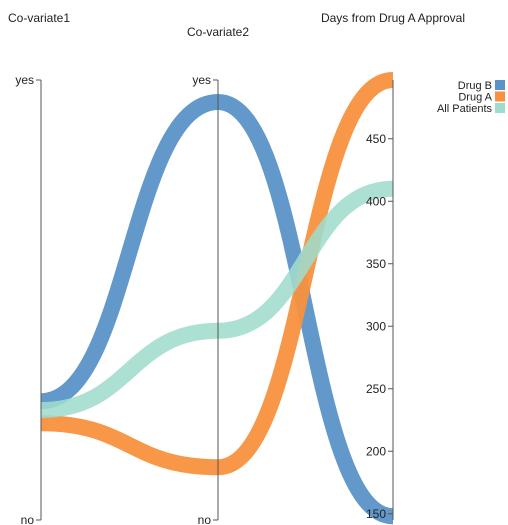 The width and height of the screenshot is (508, 525). I want to click on legend-label-drug-b: Drug B, so click(475, 86).